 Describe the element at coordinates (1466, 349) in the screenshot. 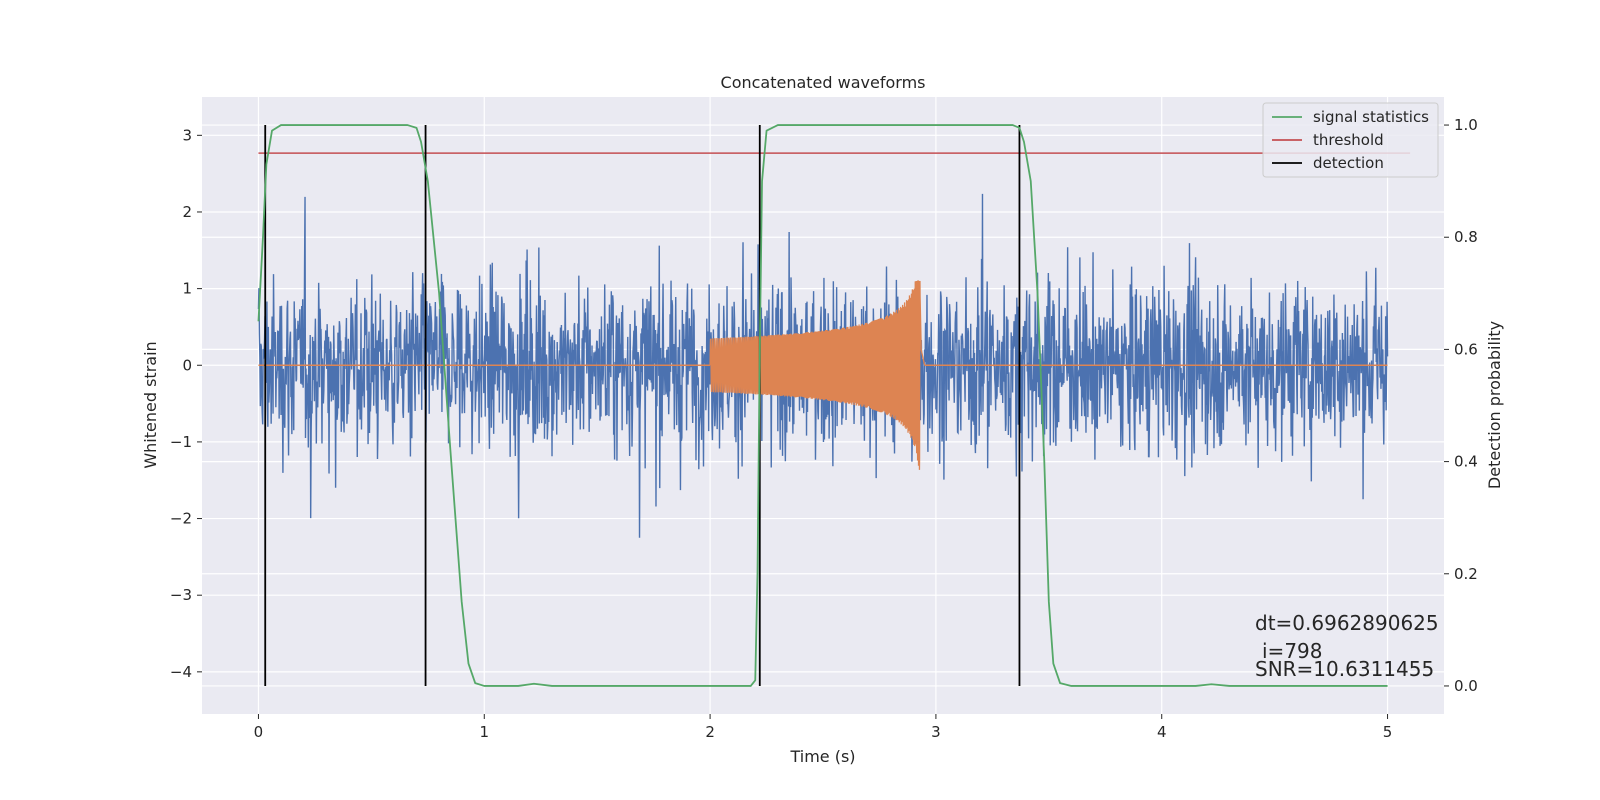

I see `y2-tick-label-2: 0.6` at that location.